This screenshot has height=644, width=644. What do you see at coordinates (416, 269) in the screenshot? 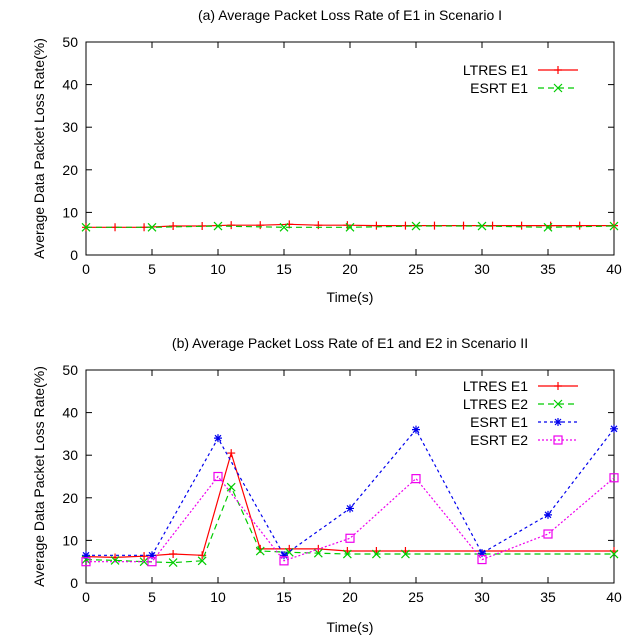
I see `x-tick-label: 25` at bounding box center [416, 269].